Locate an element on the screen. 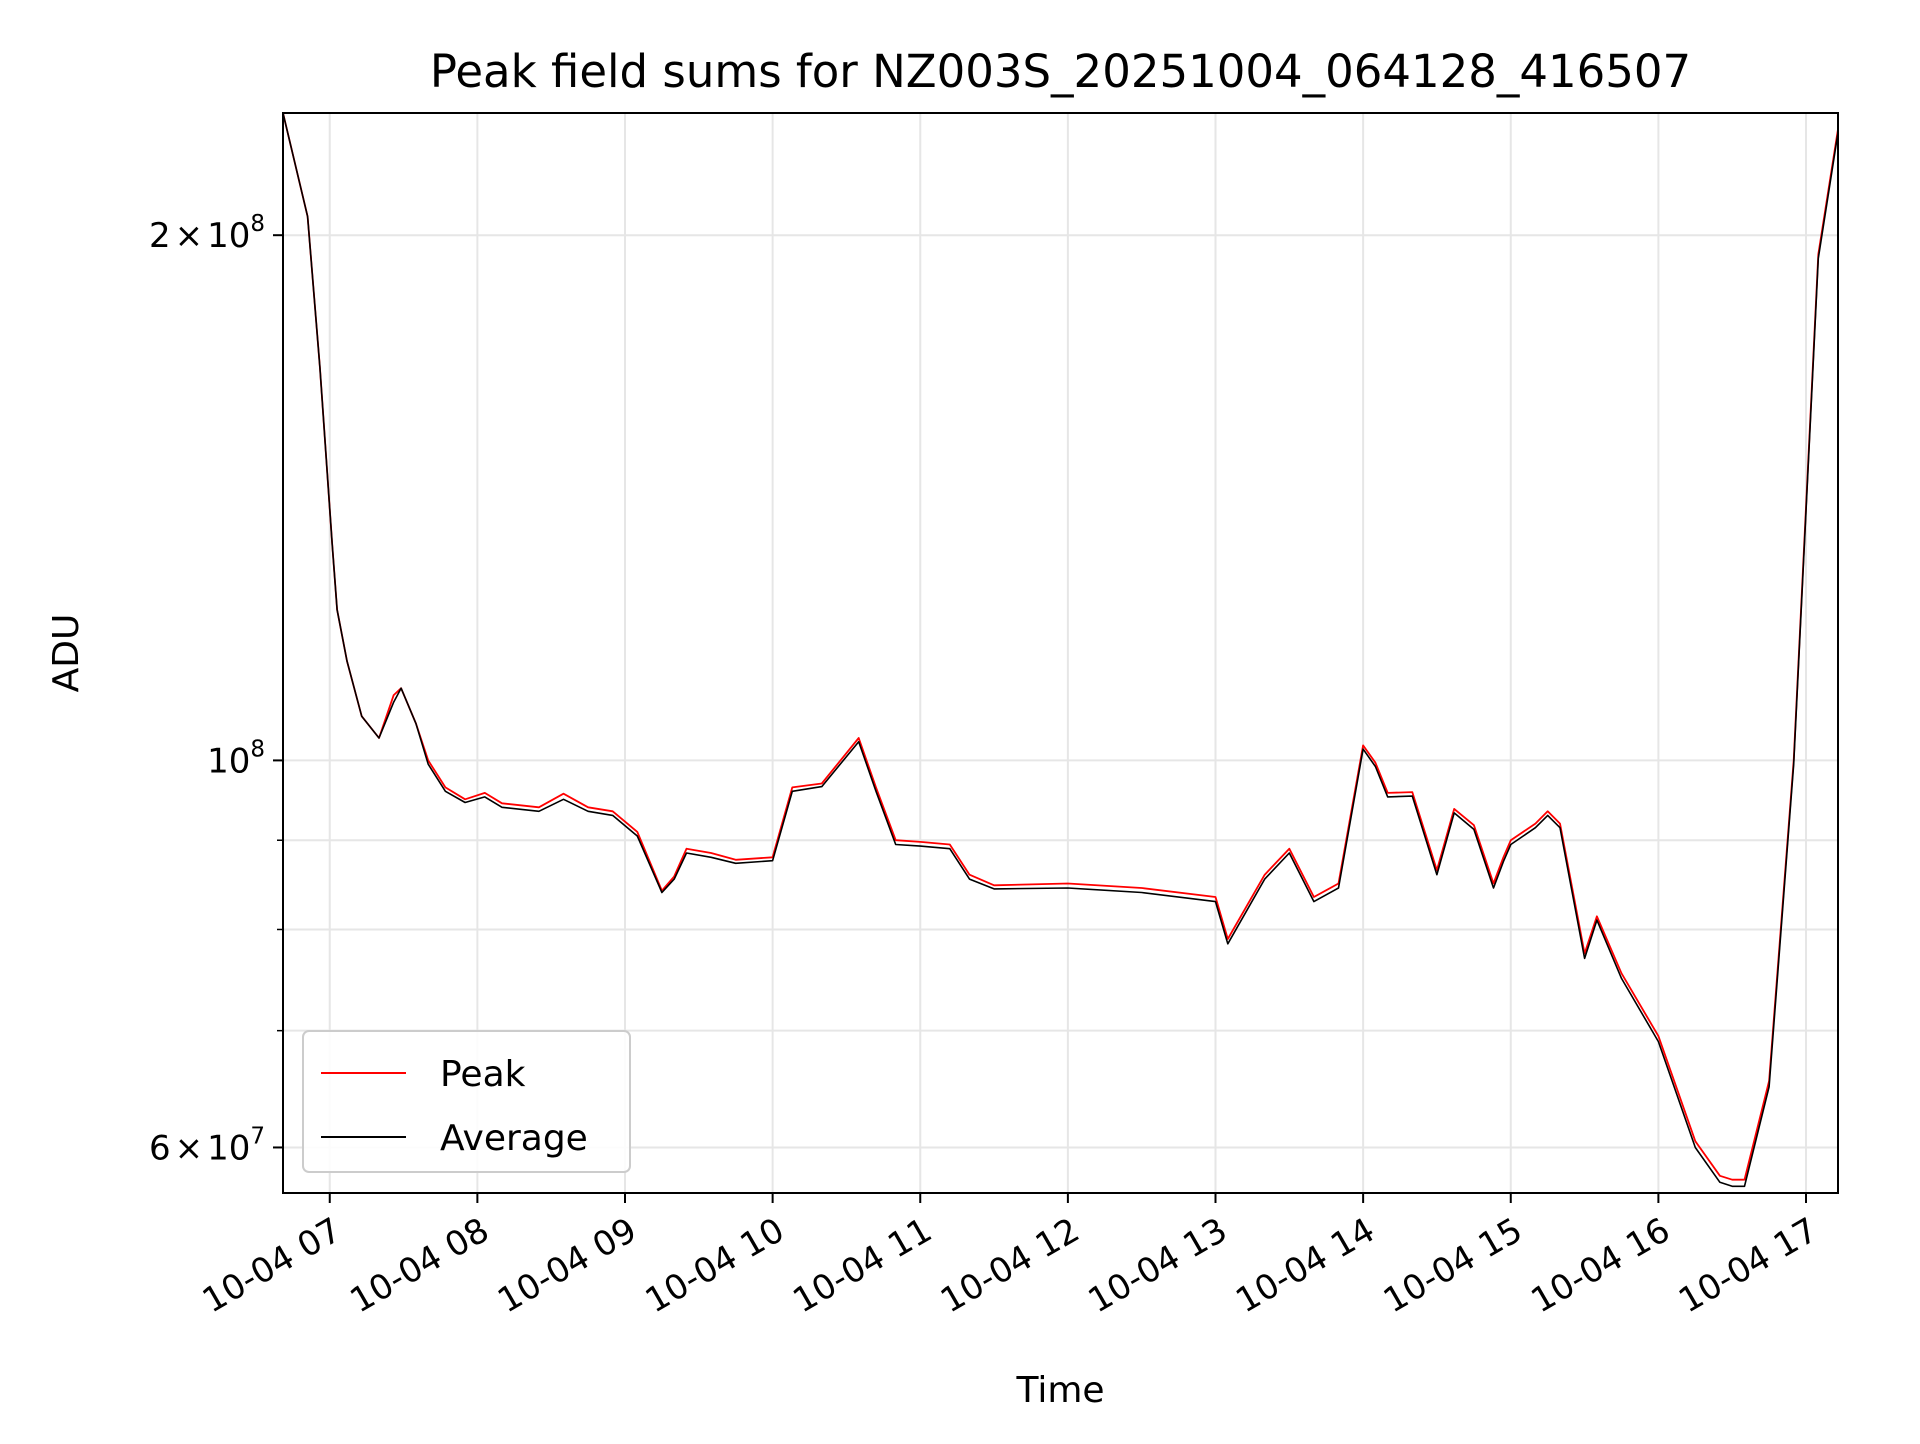 The image size is (1920, 1444). legend-label: Peak is located at coordinates (483, 1074).